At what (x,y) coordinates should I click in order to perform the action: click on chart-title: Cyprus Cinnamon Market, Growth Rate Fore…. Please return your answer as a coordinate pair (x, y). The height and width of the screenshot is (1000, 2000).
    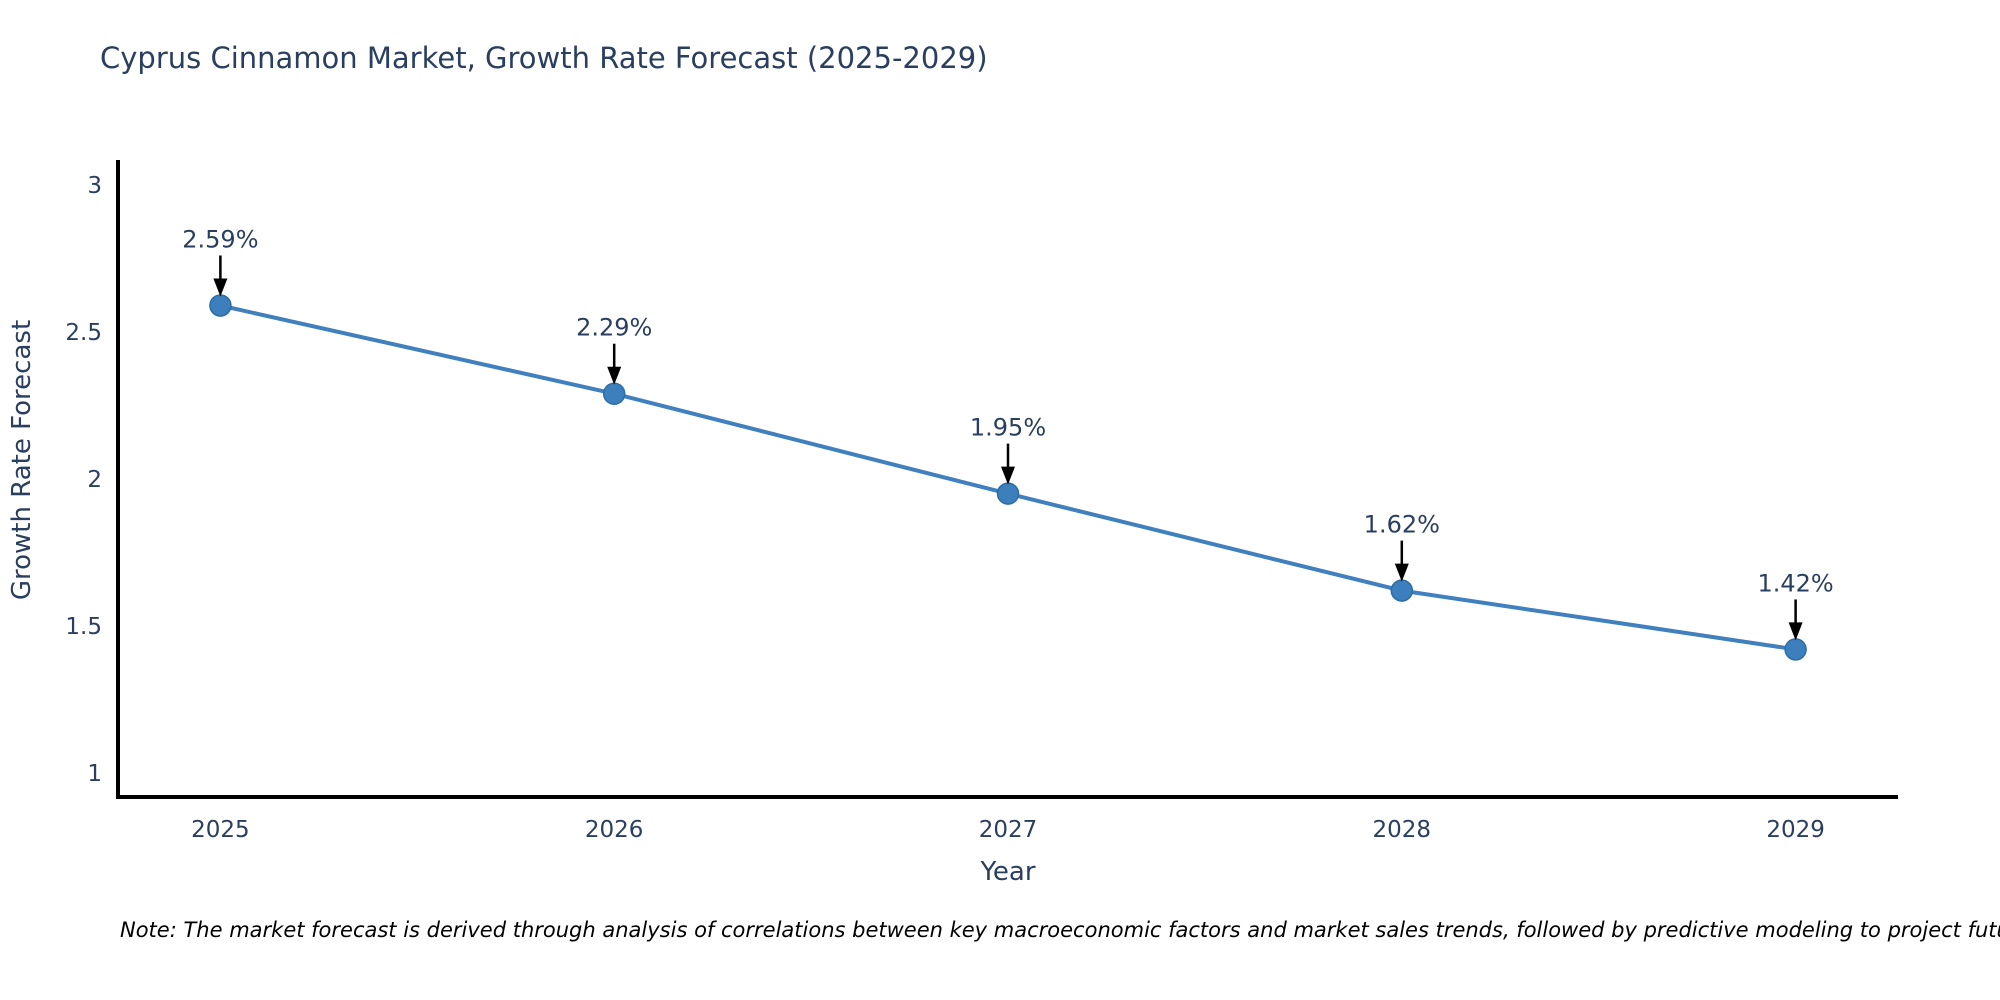
    Looking at the image, I should click on (544, 58).